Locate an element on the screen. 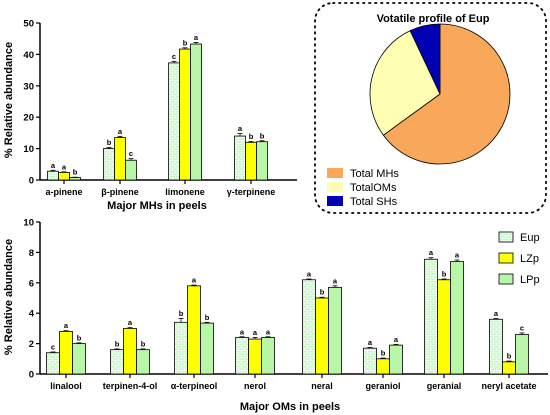 The width and height of the screenshot is (550, 415). x-tick-label: linalool is located at coordinates (66, 386).